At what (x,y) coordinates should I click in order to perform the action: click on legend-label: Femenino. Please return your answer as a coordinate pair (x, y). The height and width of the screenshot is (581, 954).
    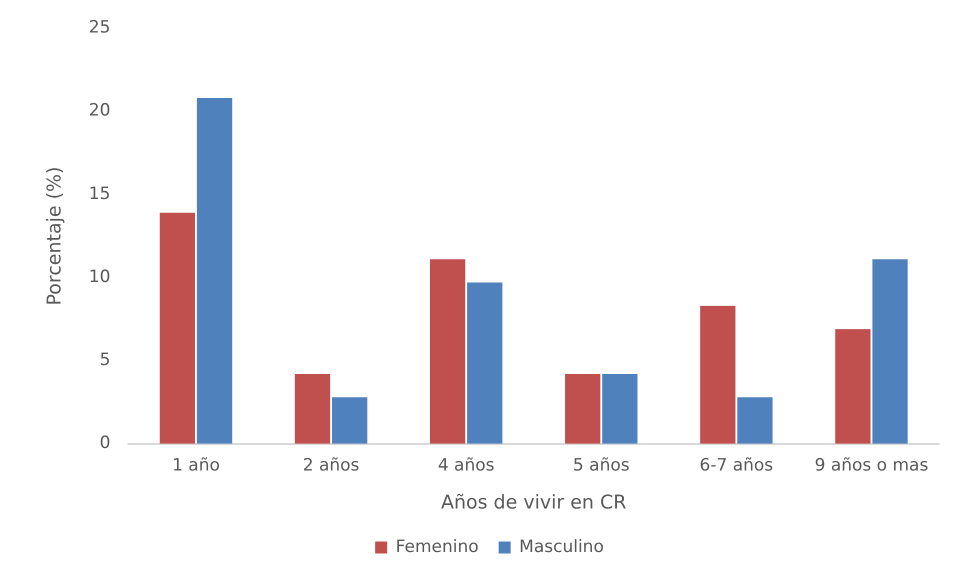
    Looking at the image, I should click on (437, 546).